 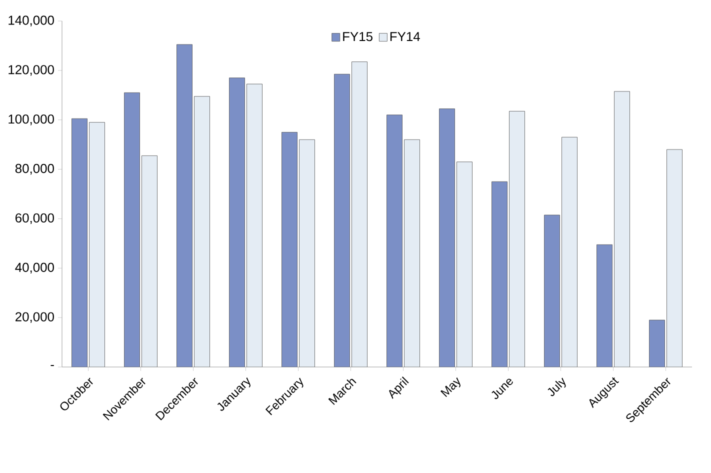 I want to click on y-tick-label: 120,000, so click(x=31, y=70).